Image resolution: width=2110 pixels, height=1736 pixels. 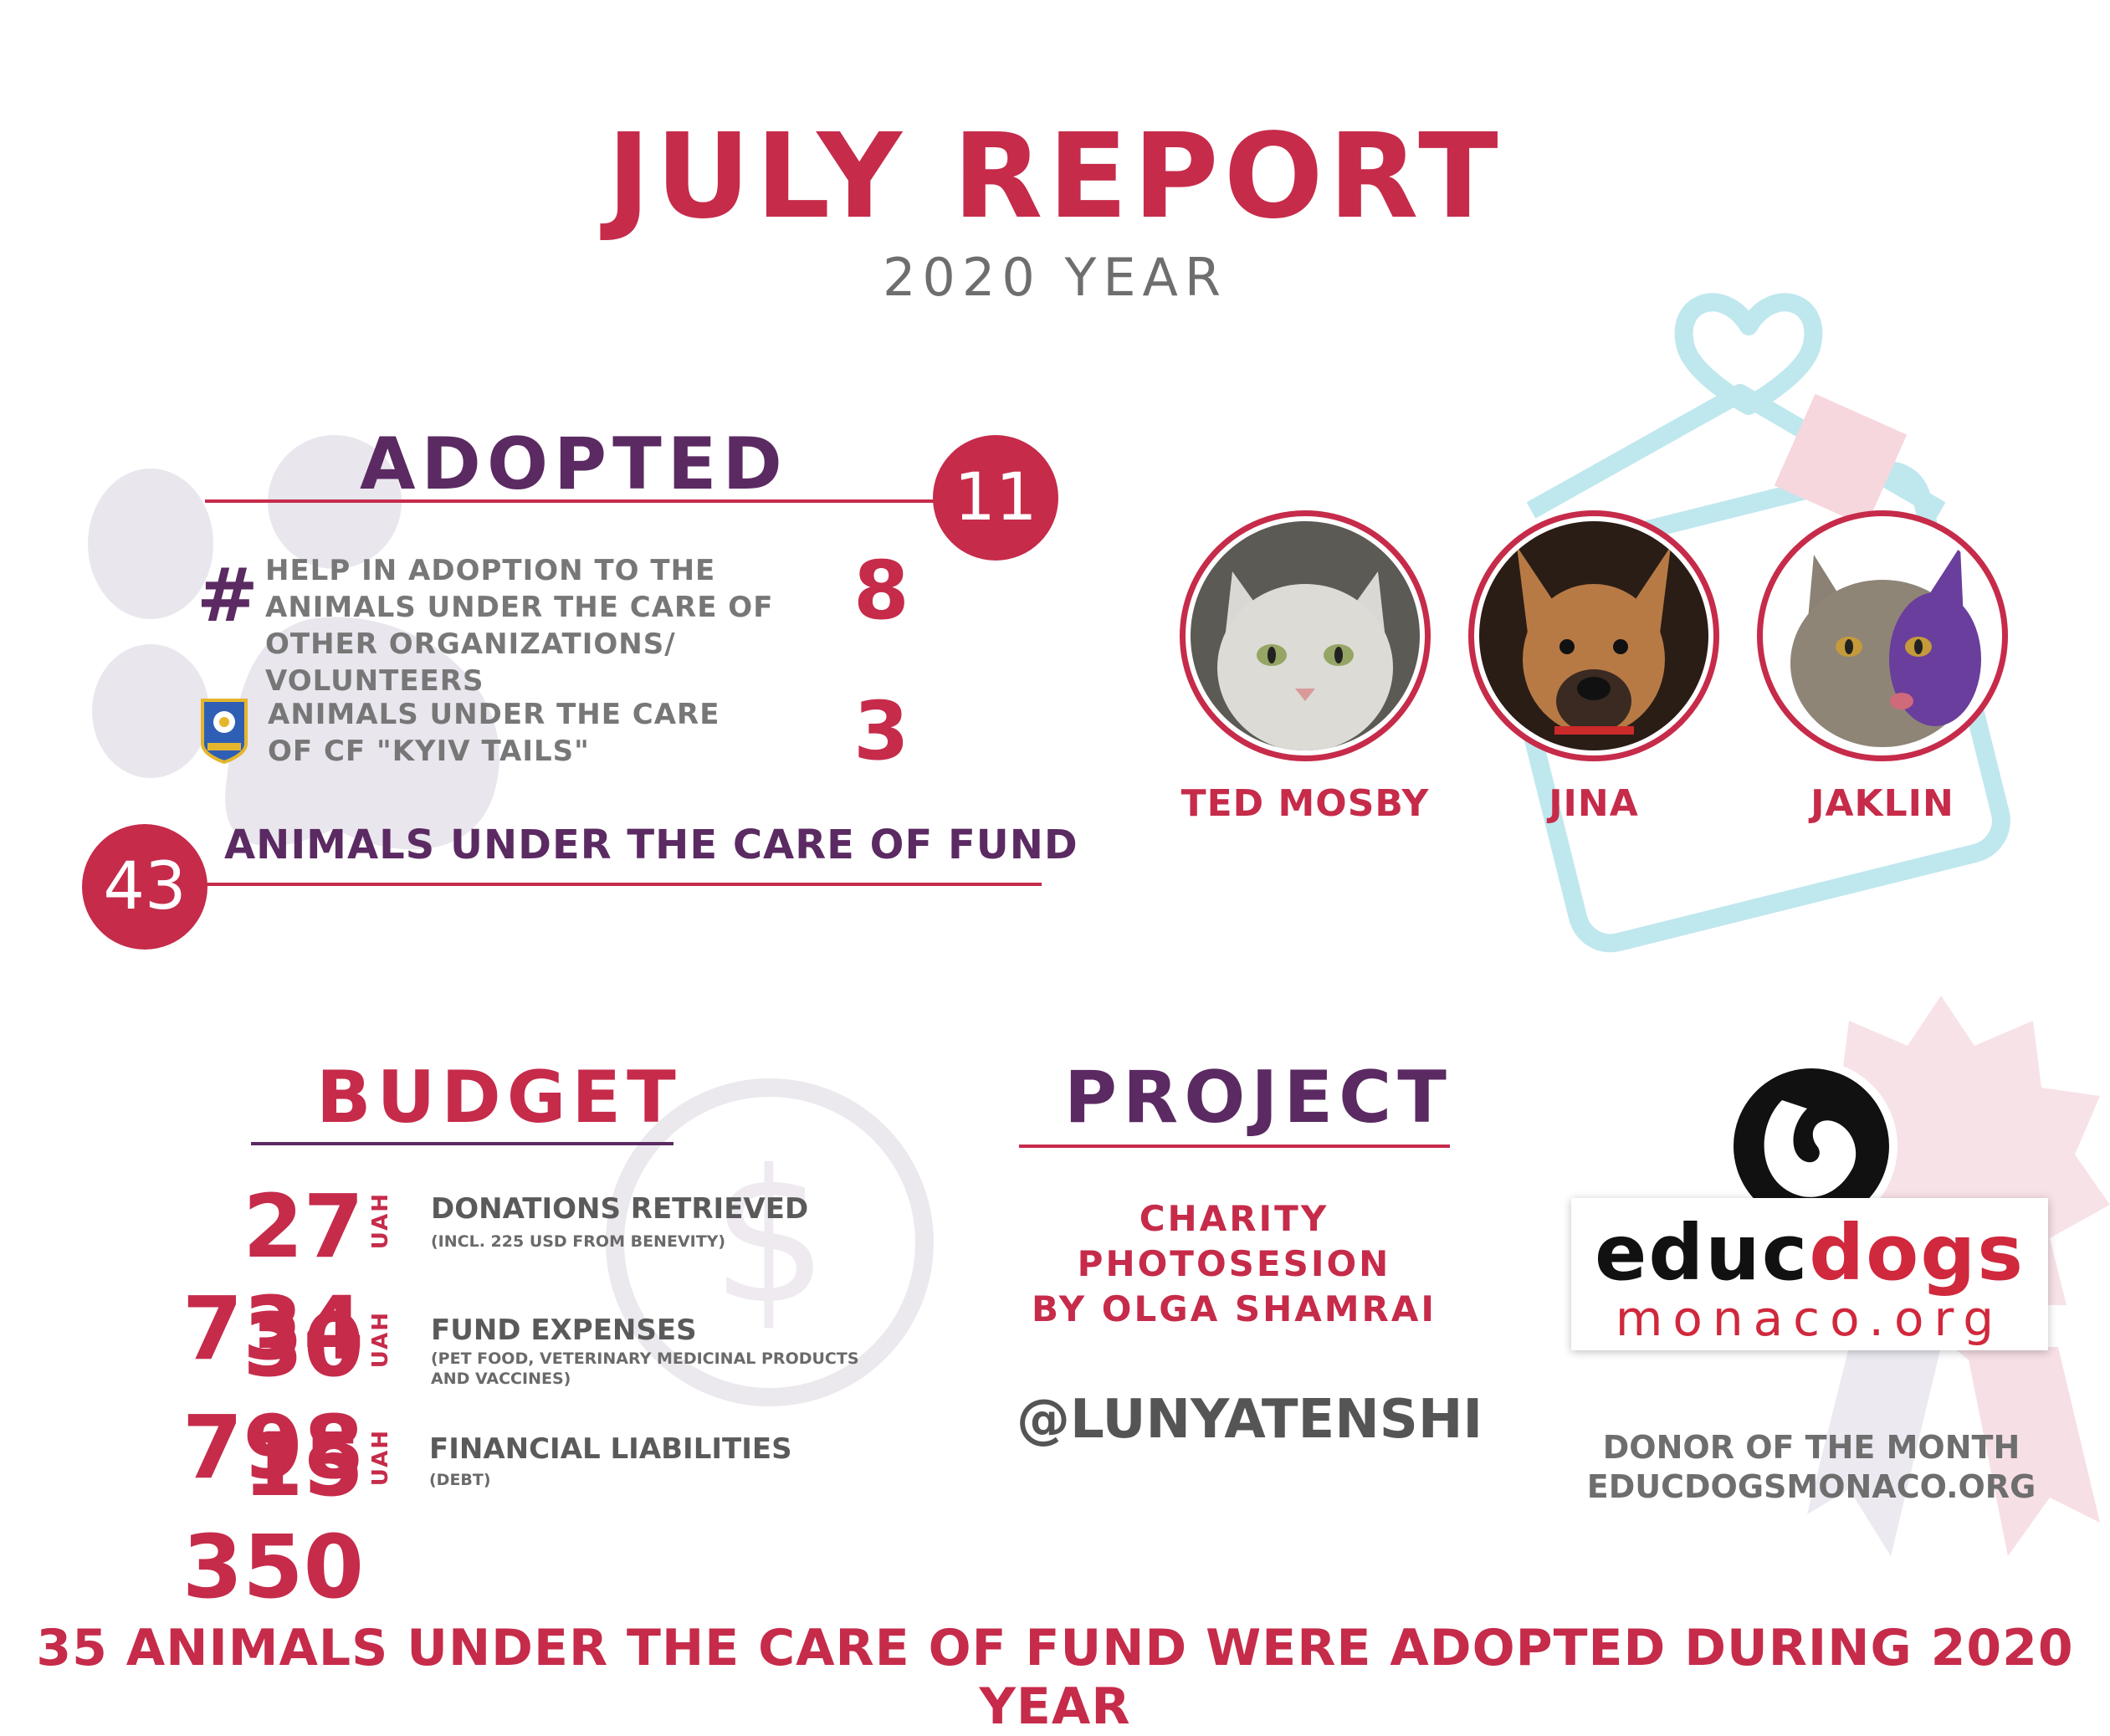 I want to click on hash-icon: #, so click(x=228, y=595).